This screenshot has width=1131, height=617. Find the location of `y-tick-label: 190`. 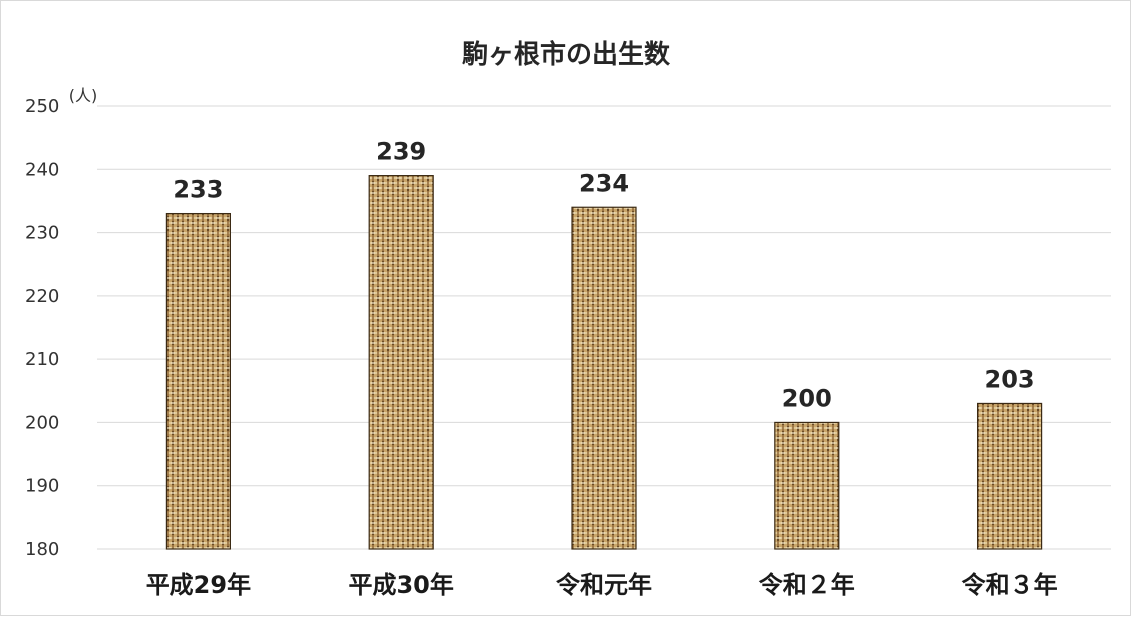

y-tick-label: 190 is located at coordinates (42, 486).